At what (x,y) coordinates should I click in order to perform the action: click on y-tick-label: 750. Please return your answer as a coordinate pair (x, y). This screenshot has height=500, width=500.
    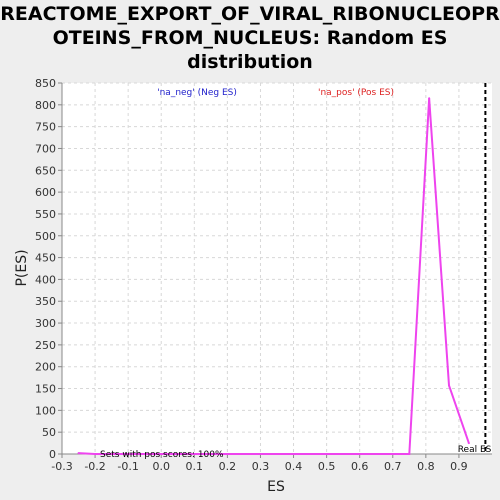
    Looking at the image, I should click on (45, 127).